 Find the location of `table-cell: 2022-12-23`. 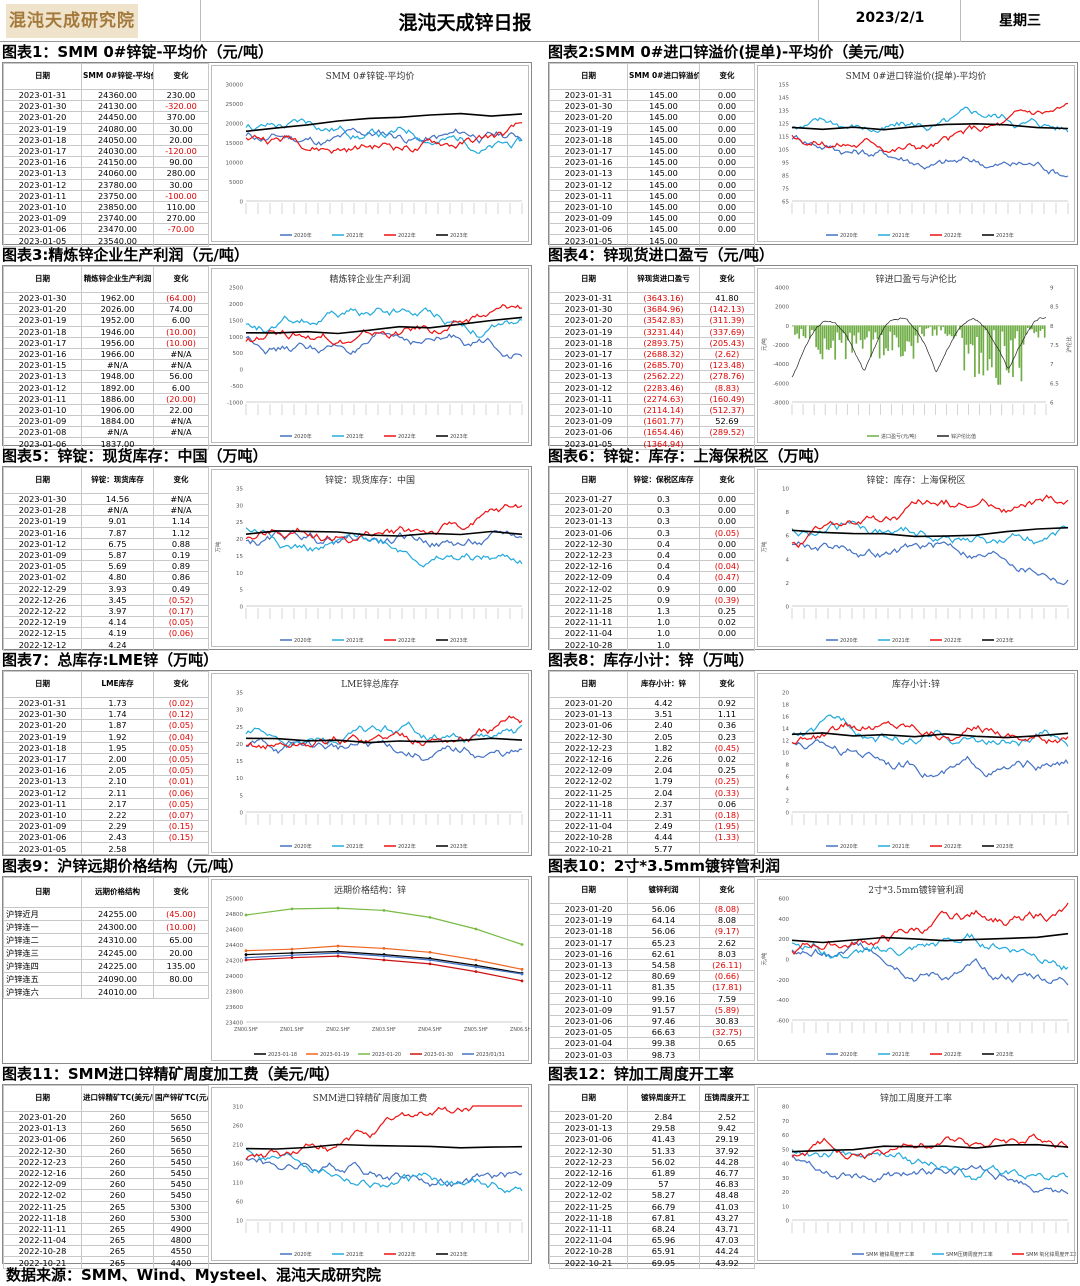

table-cell: 2022-12-23 is located at coordinates (588, 1161).